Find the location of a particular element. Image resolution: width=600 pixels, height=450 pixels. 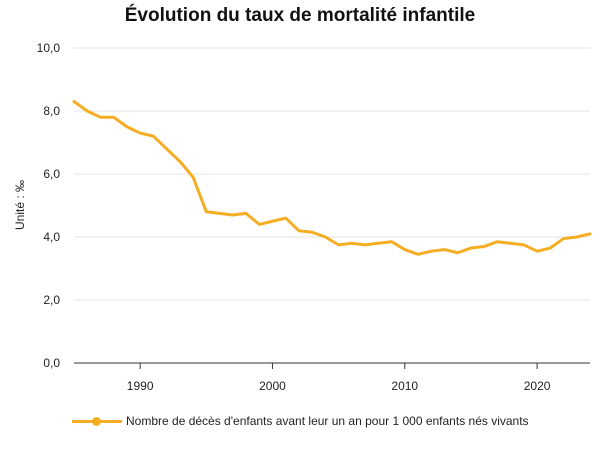

y-tick-label: 10,0 is located at coordinates (49, 48).